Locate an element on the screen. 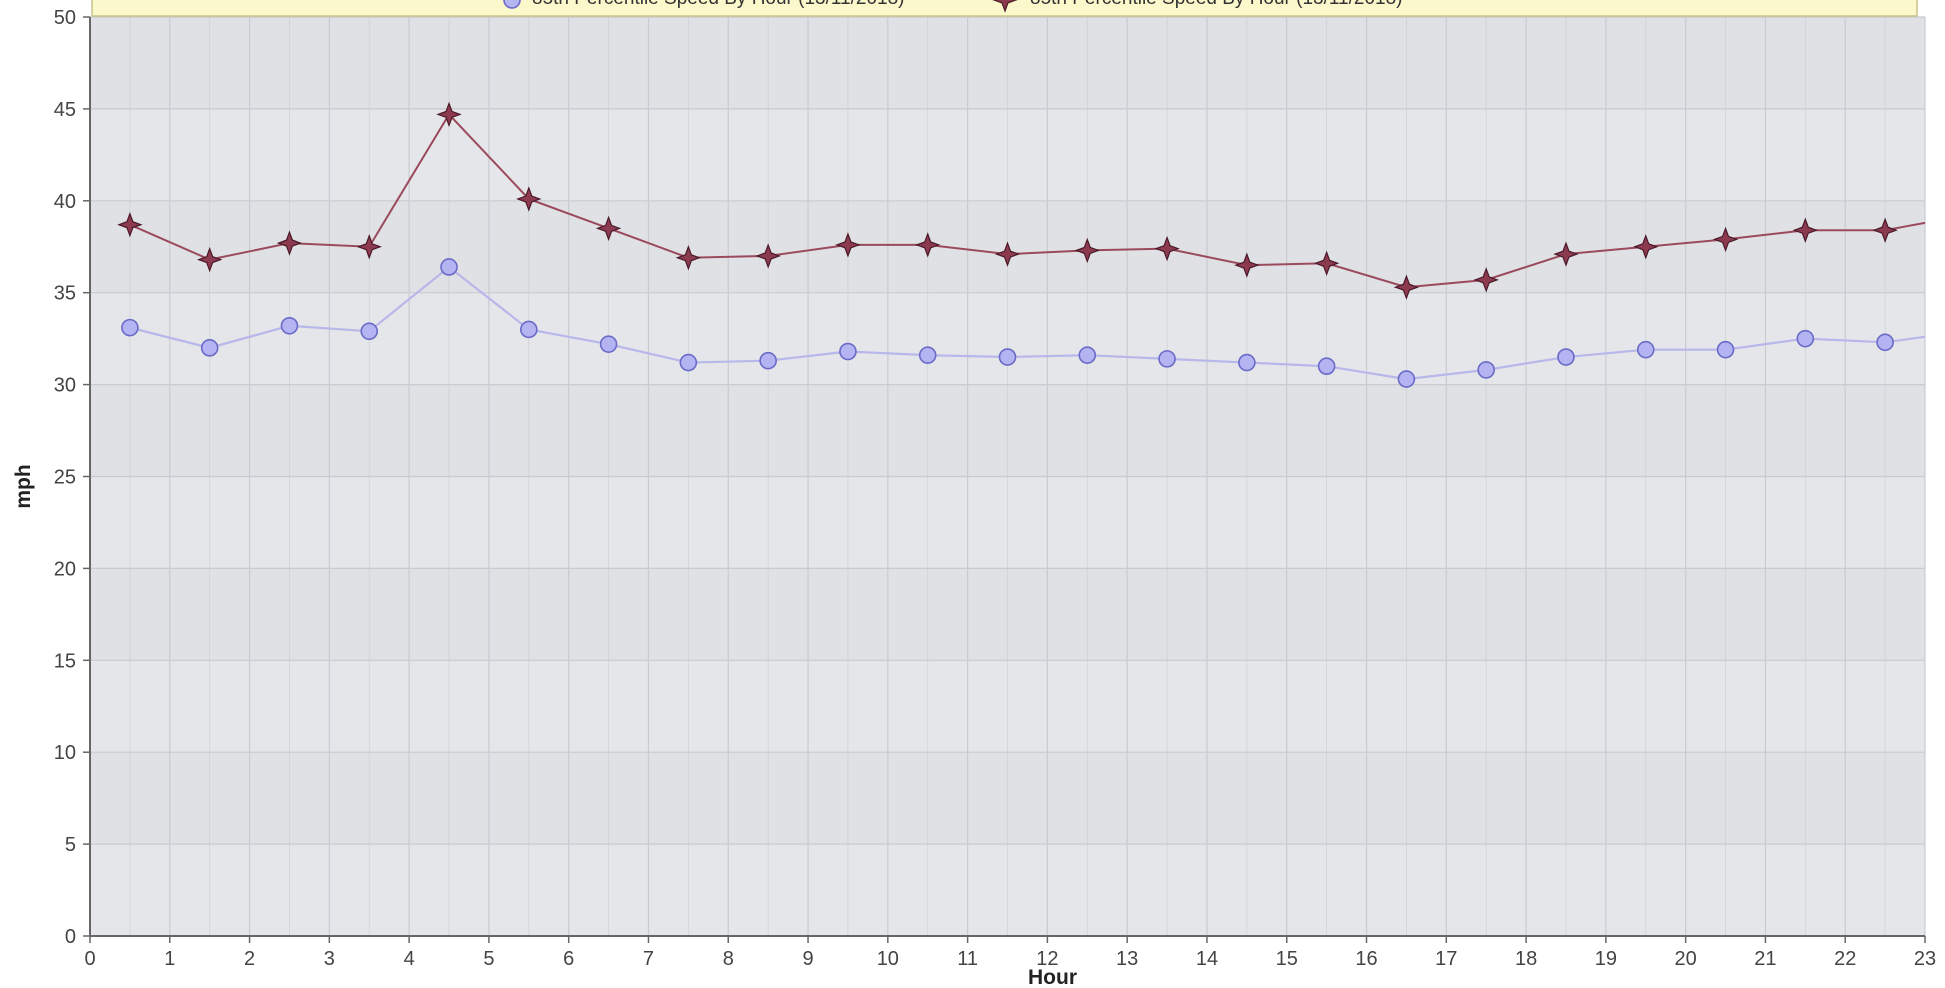 This screenshot has width=1945, height=988. y-tick-label: 45 is located at coordinates (65, 110).